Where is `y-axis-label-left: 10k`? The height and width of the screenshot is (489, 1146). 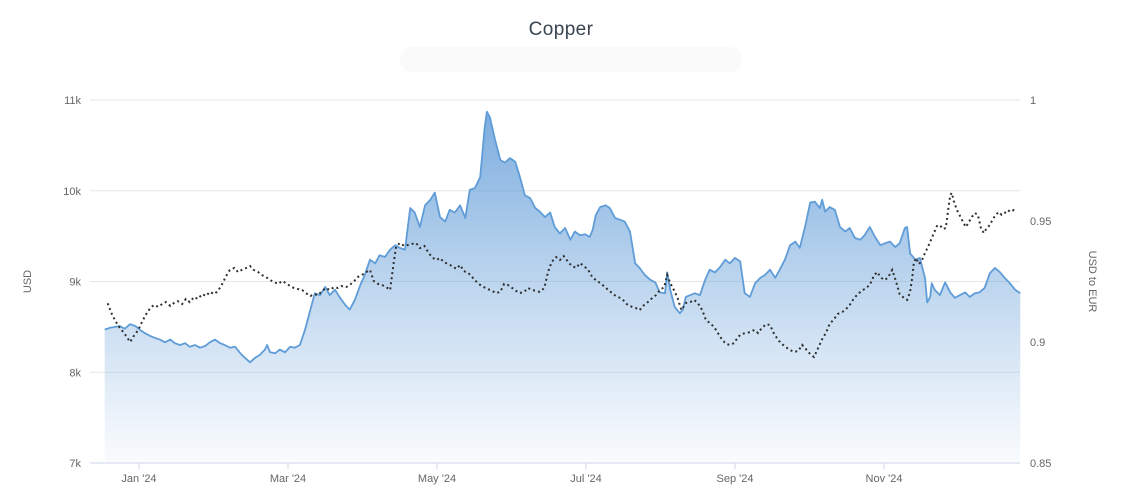
y-axis-label-left: 10k is located at coordinates (72, 192).